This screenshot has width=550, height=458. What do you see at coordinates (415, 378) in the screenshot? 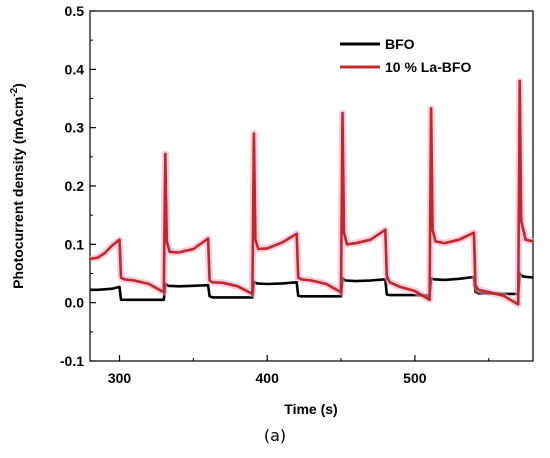
I see `x-tick-label: 500` at bounding box center [415, 378].